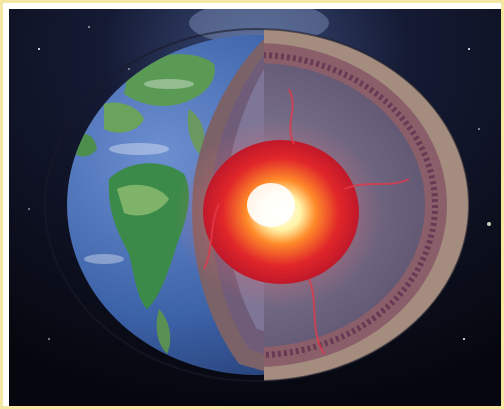 This screenshot has width=504, height=409. What do you see at coordinates (271, 205) in the screenshot?
I see `inner-core` at bounding box center [271, 205].